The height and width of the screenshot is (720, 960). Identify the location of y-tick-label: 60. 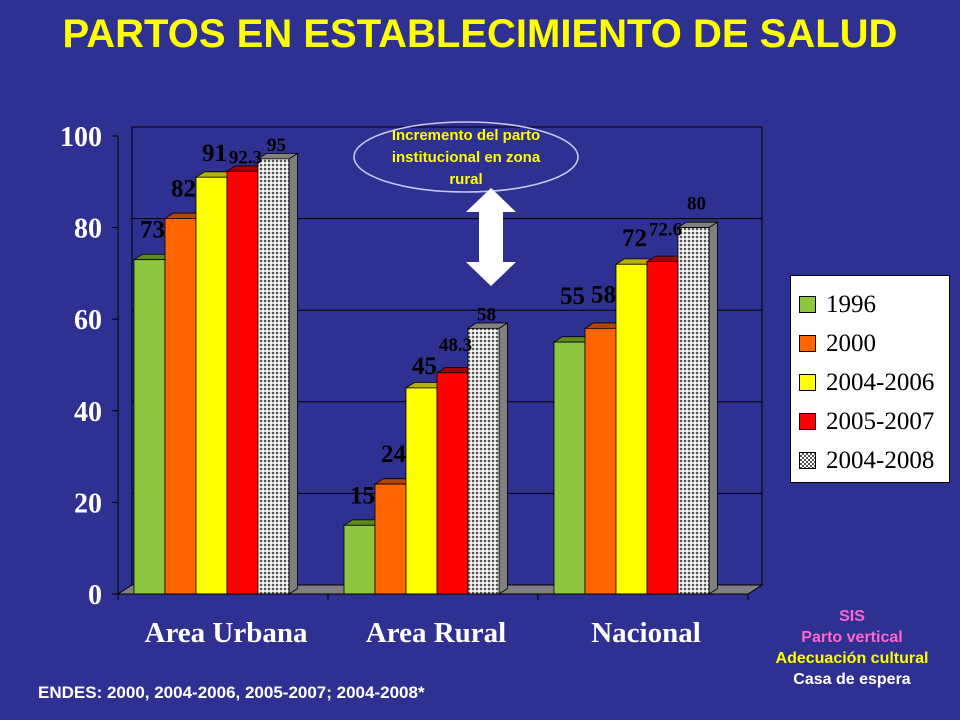
(88, 320).